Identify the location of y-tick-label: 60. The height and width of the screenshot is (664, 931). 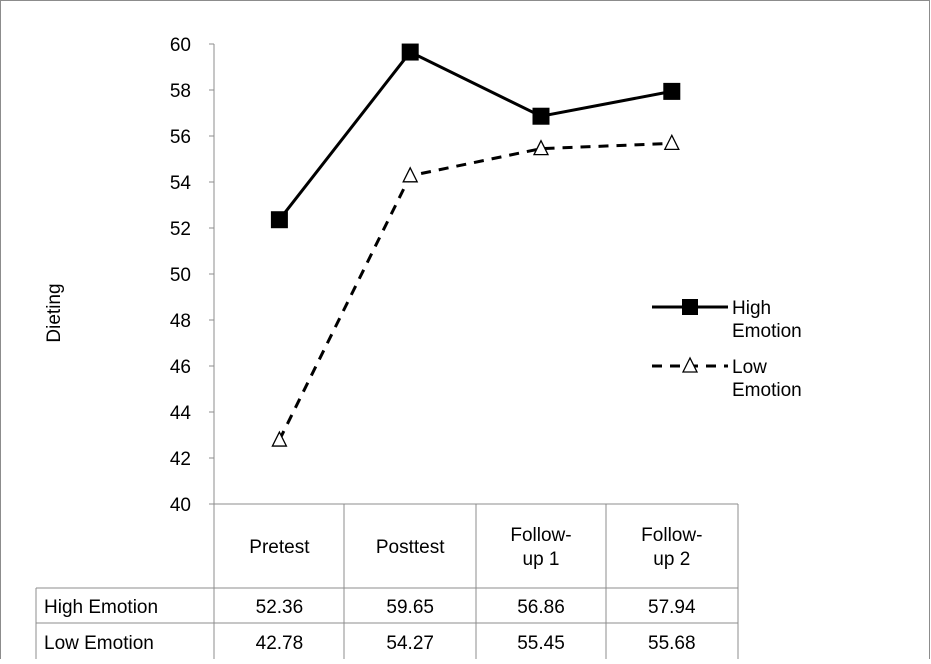
(180, 45).